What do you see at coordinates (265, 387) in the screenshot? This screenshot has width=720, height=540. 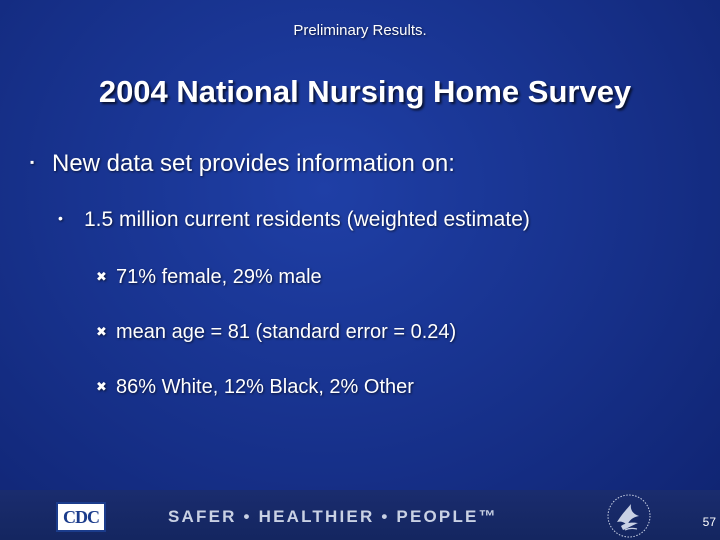 I see `bullet-level3-text: 86% White, 12% Black, 2% Other` at bounding box center [265, 387].